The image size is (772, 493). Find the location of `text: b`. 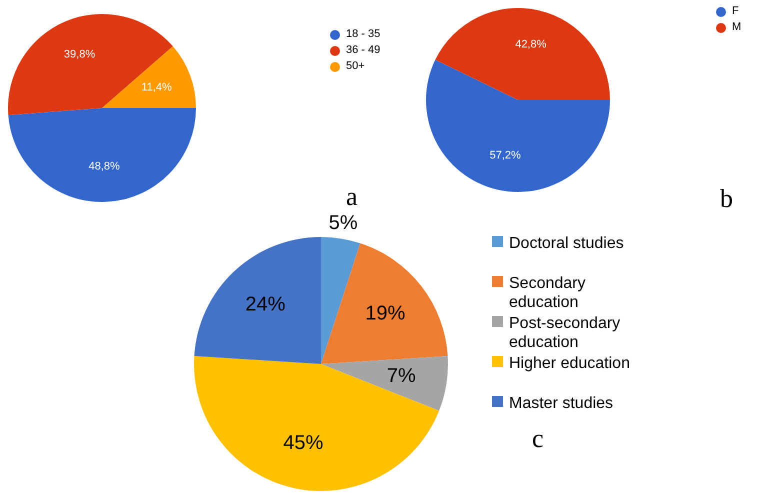

text: b is located at coordinates (726, 199).